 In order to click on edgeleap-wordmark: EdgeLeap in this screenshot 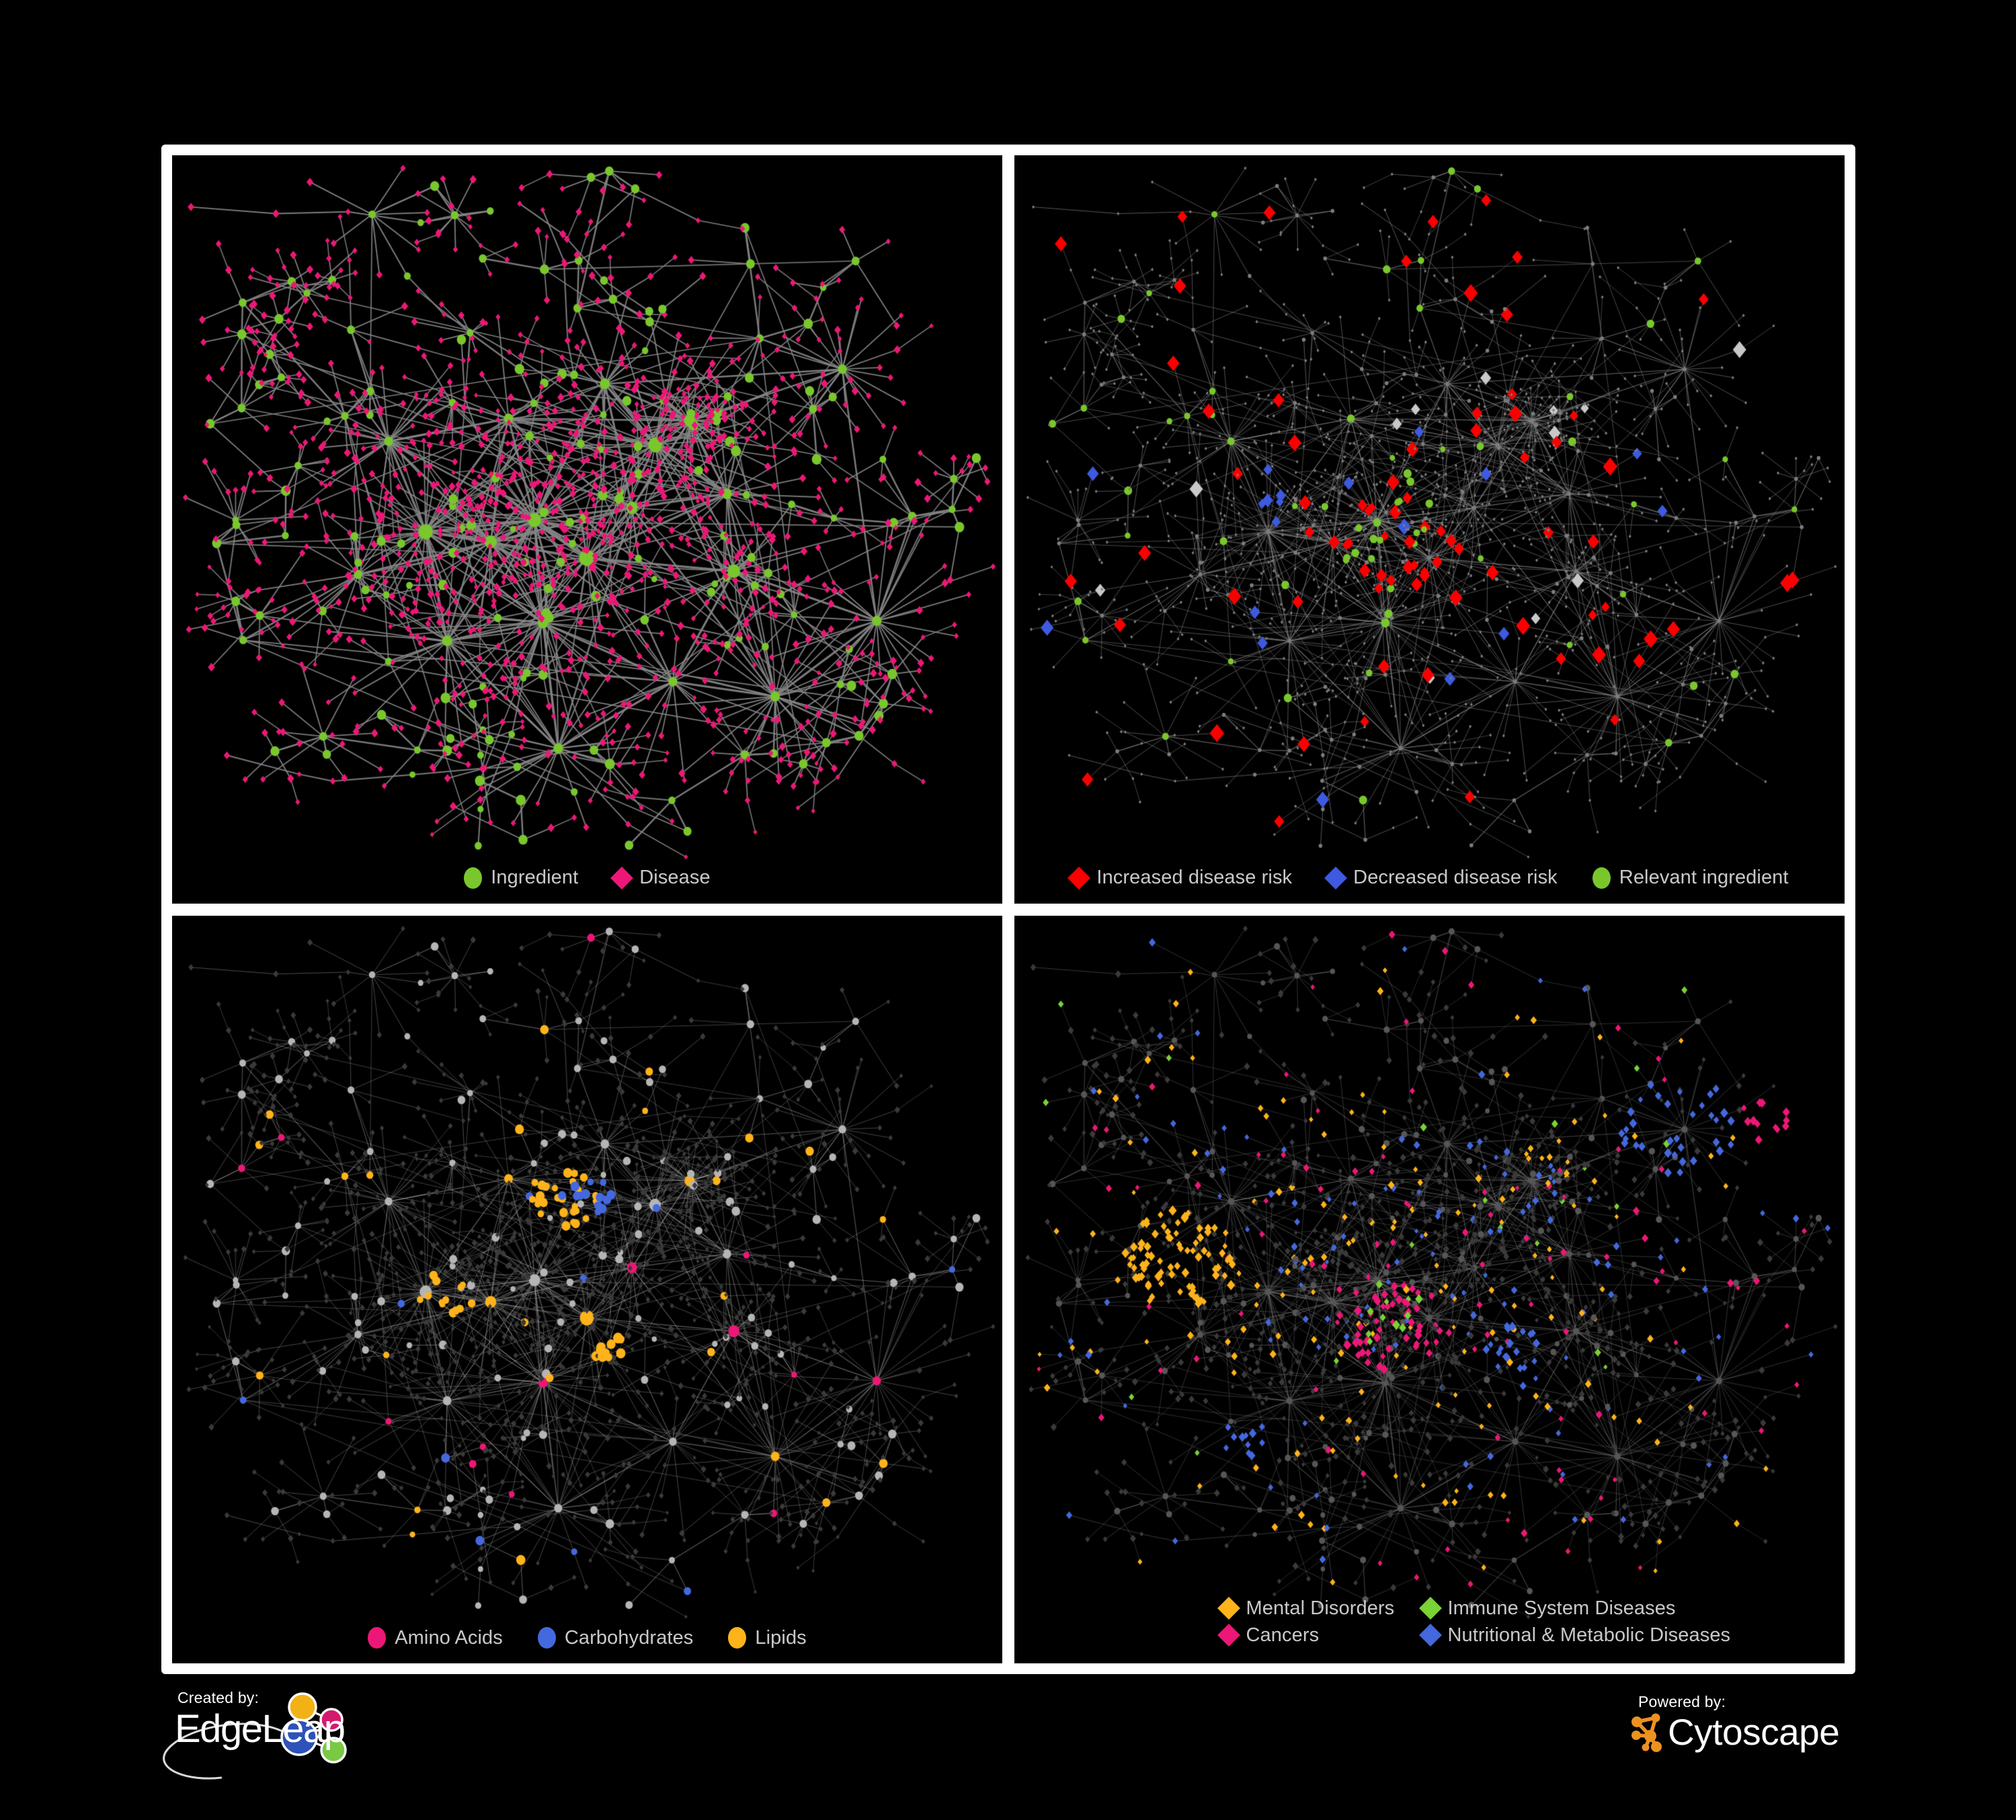, I will do `click(260, 1729)`.